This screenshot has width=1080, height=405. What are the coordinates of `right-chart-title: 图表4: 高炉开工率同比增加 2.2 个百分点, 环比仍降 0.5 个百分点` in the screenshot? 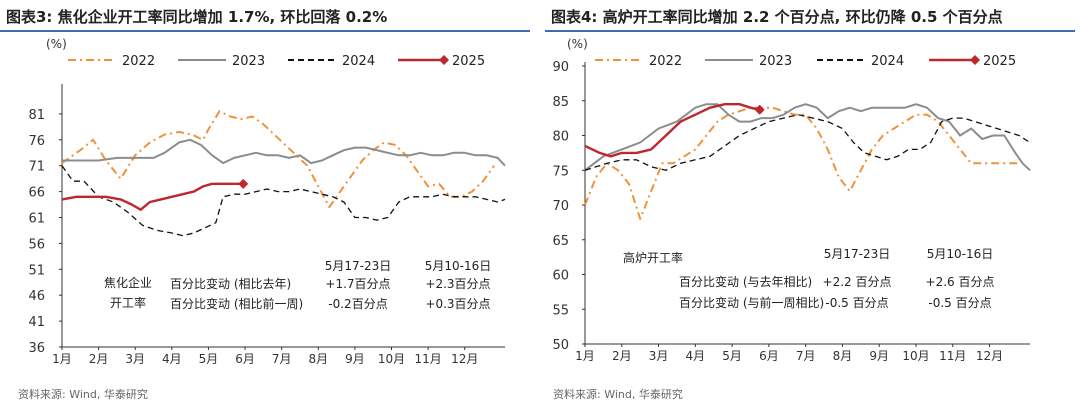 It's located at (777, 17).